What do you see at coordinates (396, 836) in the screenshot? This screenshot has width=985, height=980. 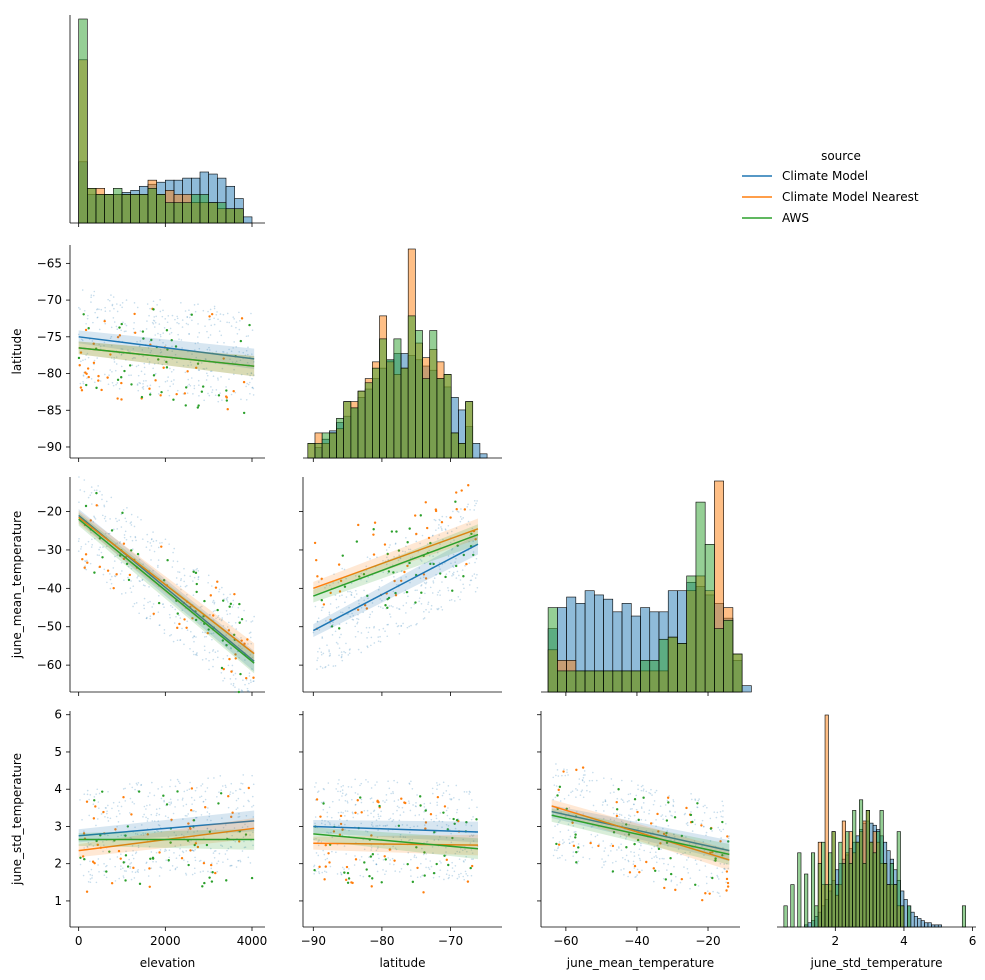 I see `regression-latitude-vs-june_std_temperature` at bounding box center [396, 836].